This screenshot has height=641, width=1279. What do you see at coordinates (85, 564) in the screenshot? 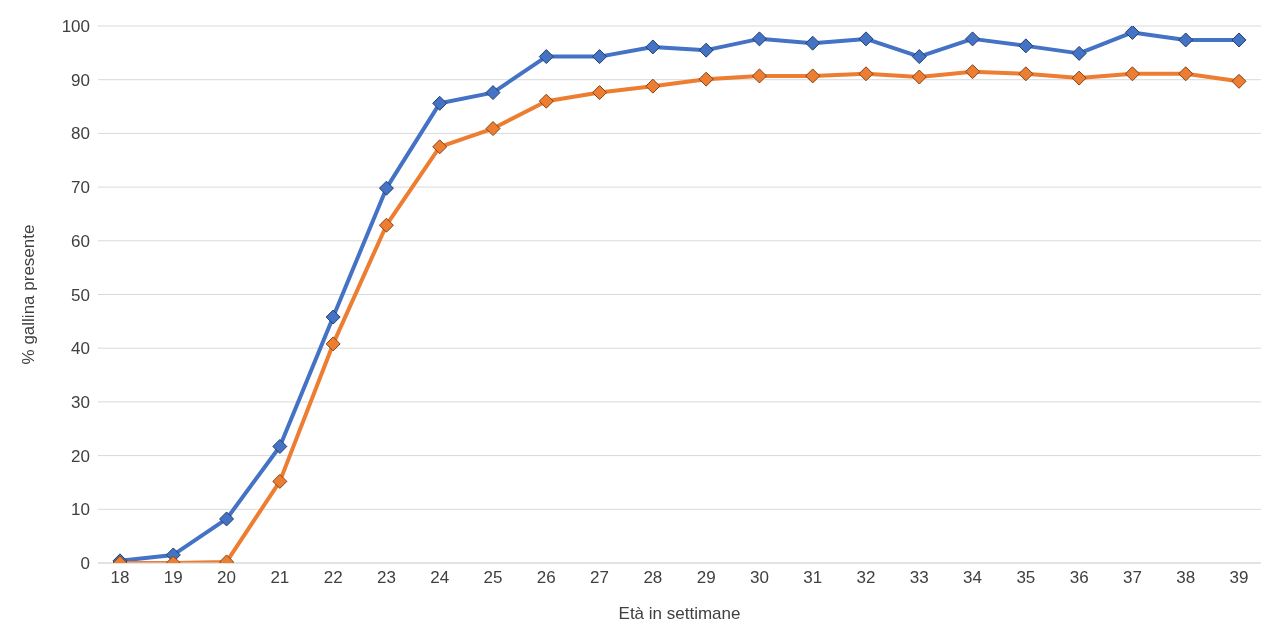
I see `y-tick-label: 0` at bounding box center [85, 564].